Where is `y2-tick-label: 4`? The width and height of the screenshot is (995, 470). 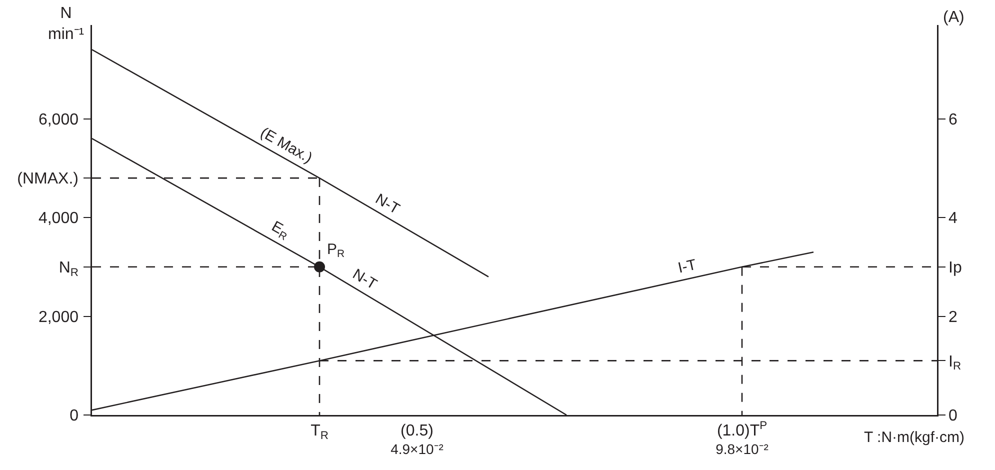
y2-tick-label: 4 is located at coordinates (953, 219).